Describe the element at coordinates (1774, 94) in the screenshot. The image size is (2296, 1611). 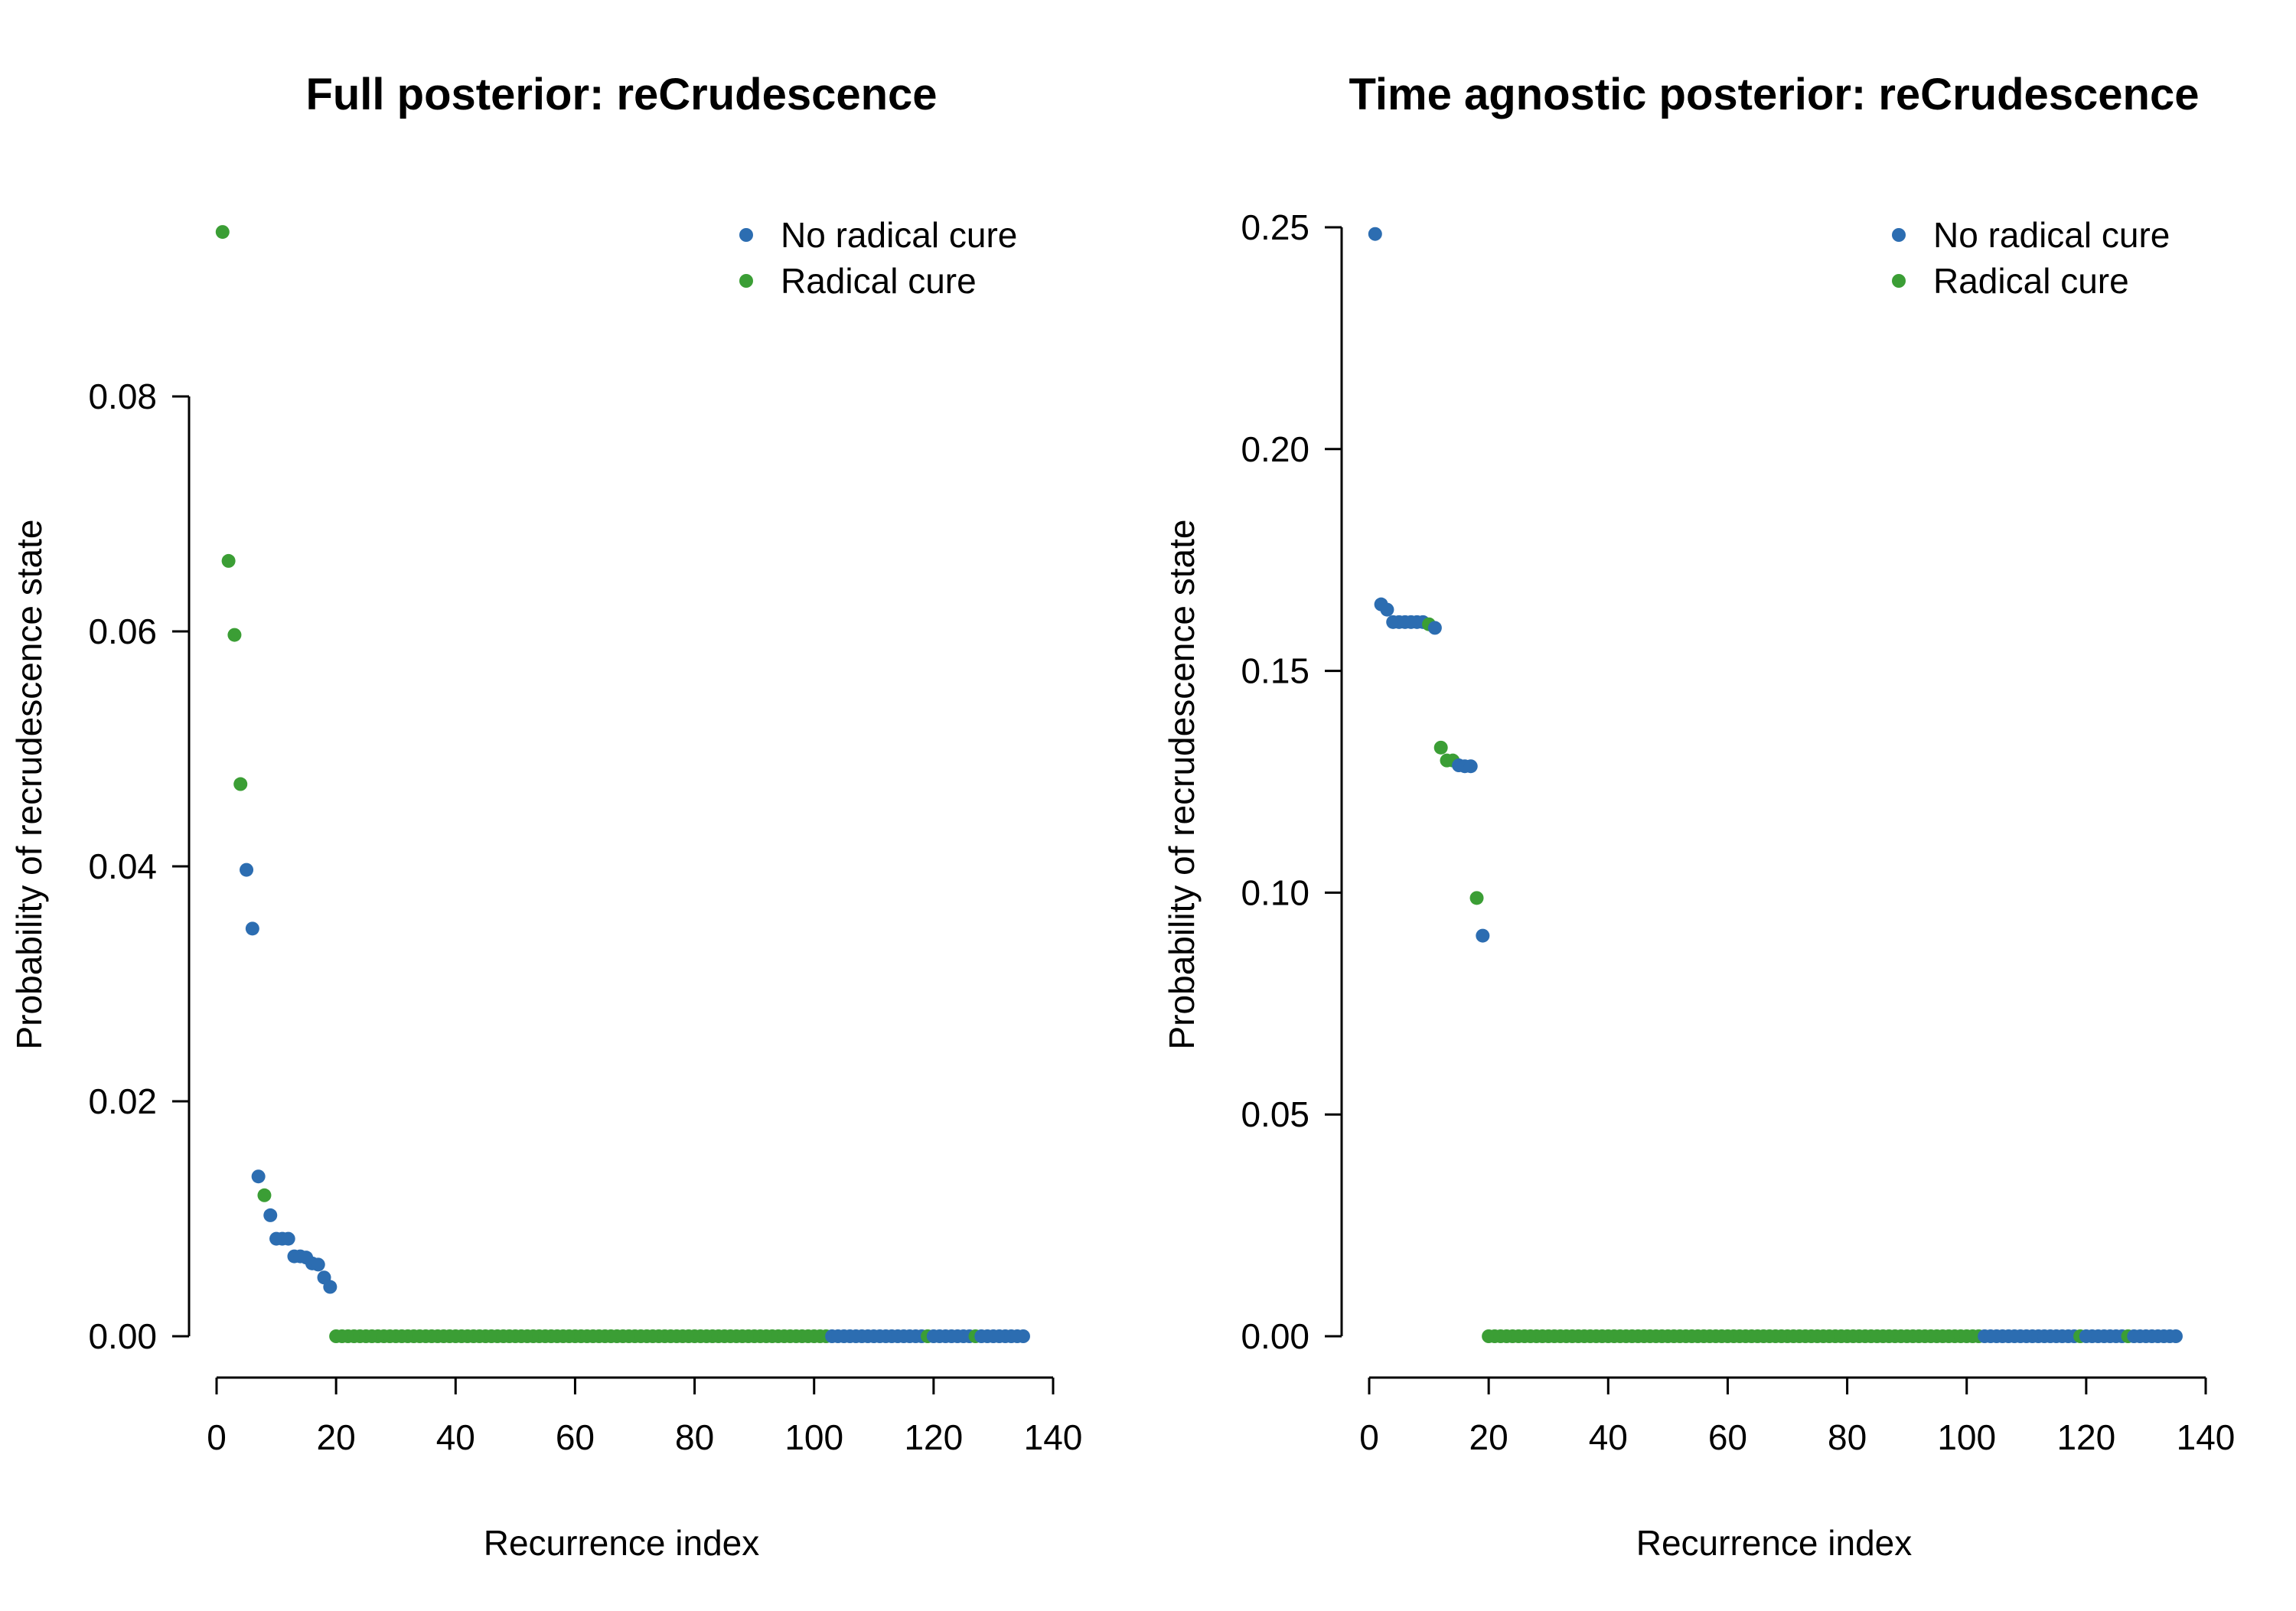
I see `chart-title: Time agnostic posterior: reCrudescence` at that location.